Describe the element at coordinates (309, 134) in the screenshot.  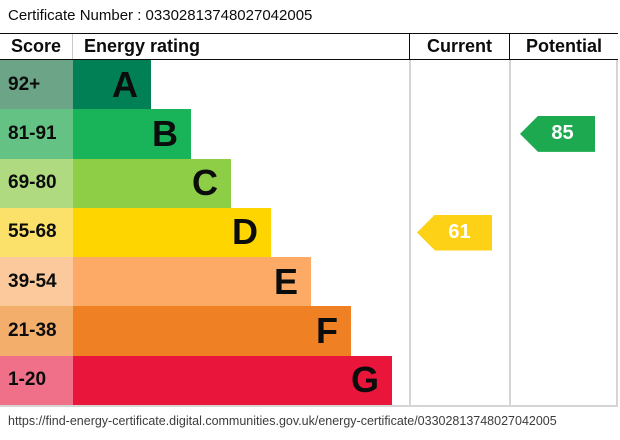
I see `band-row-b: 81-91 B` at that location.